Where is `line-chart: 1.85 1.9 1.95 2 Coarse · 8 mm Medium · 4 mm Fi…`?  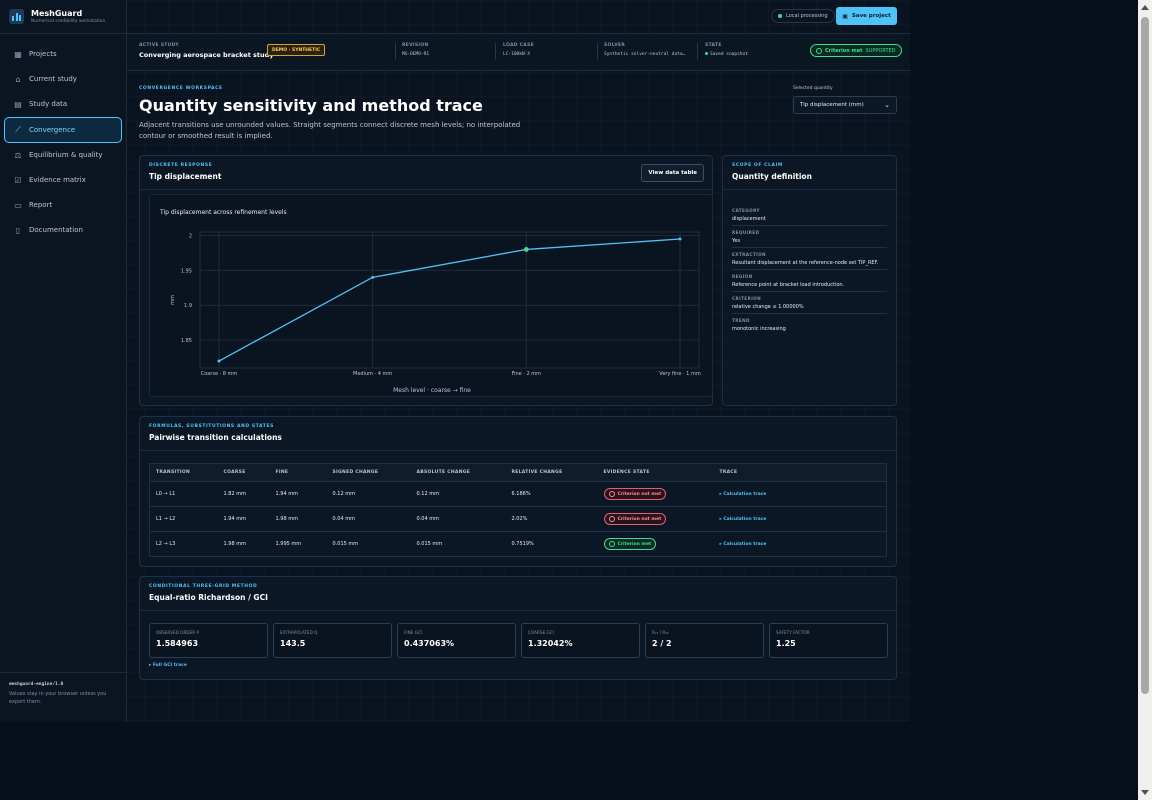
line-chart: 1.85 1.9 1.95 2 Coarse · 8 mm Medium · 4 mm Fi… is located at coordinates (435, 312).